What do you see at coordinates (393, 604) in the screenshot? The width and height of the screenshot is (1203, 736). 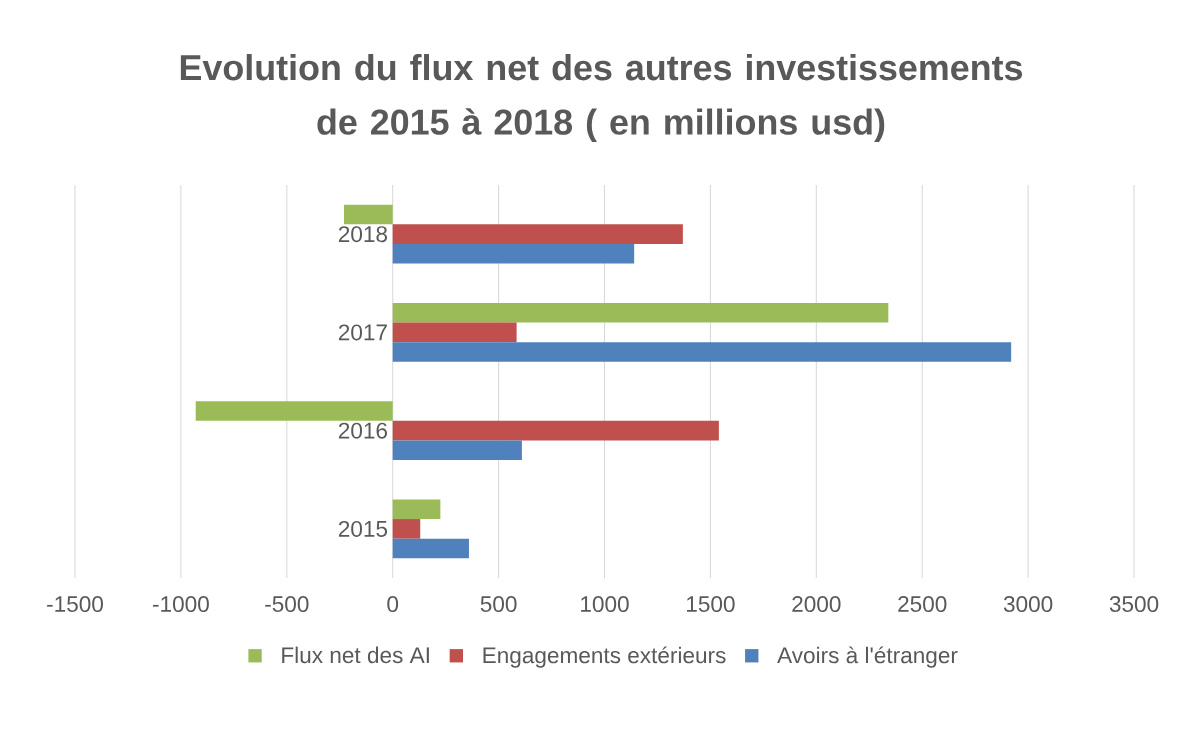 I see `x-tick-label: 0` at bounding box center [393, 604].